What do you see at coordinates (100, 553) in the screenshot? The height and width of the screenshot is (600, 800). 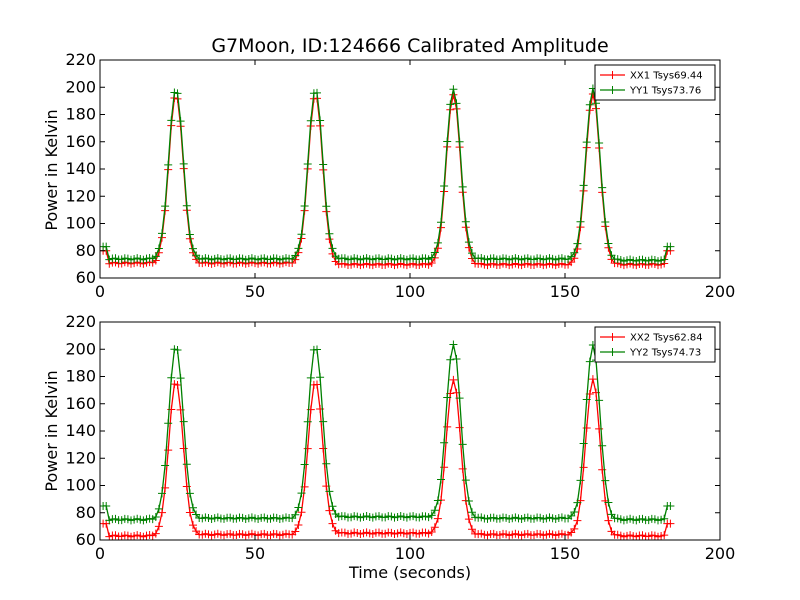 I see `x-tick-label: 0` at bounding box center [100, 553].